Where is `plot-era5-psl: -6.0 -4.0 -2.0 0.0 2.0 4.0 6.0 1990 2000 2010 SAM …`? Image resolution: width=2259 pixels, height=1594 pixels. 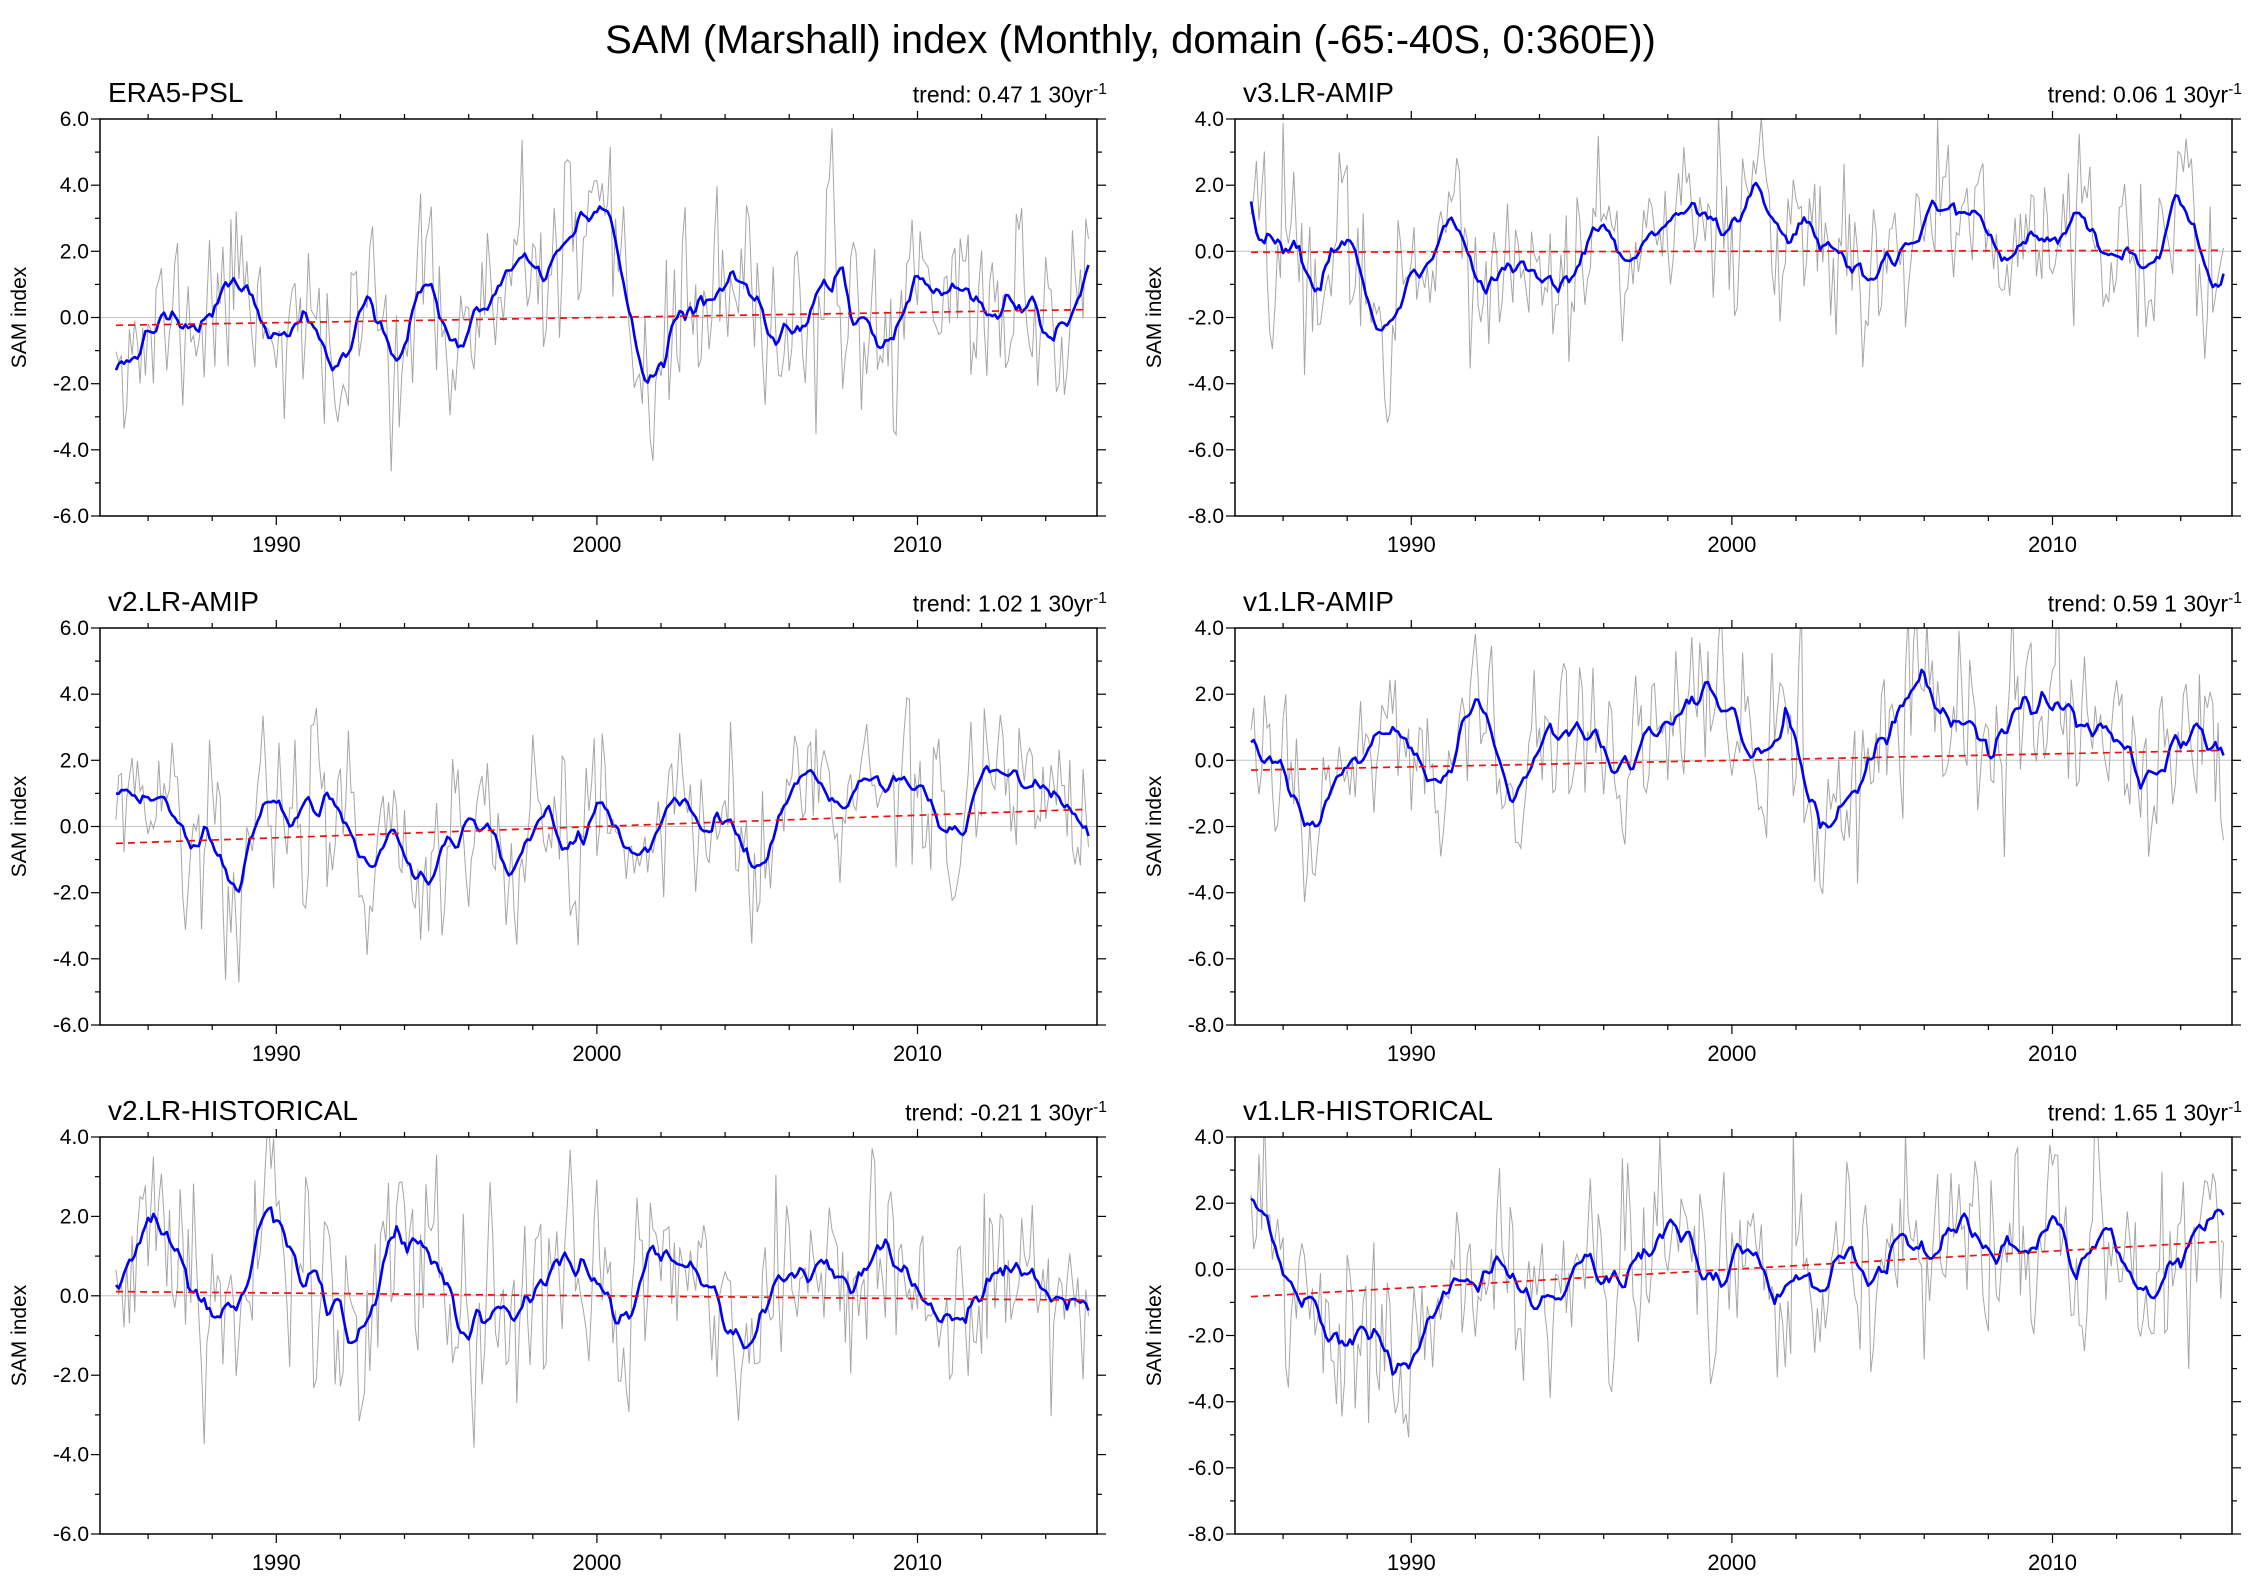
plot-era5-psl: -6.0 -4.0 -2.0 0.0 2.0 4.0 6.0 1990 2000 2010 SAM … is located at coordinates (557, 334).